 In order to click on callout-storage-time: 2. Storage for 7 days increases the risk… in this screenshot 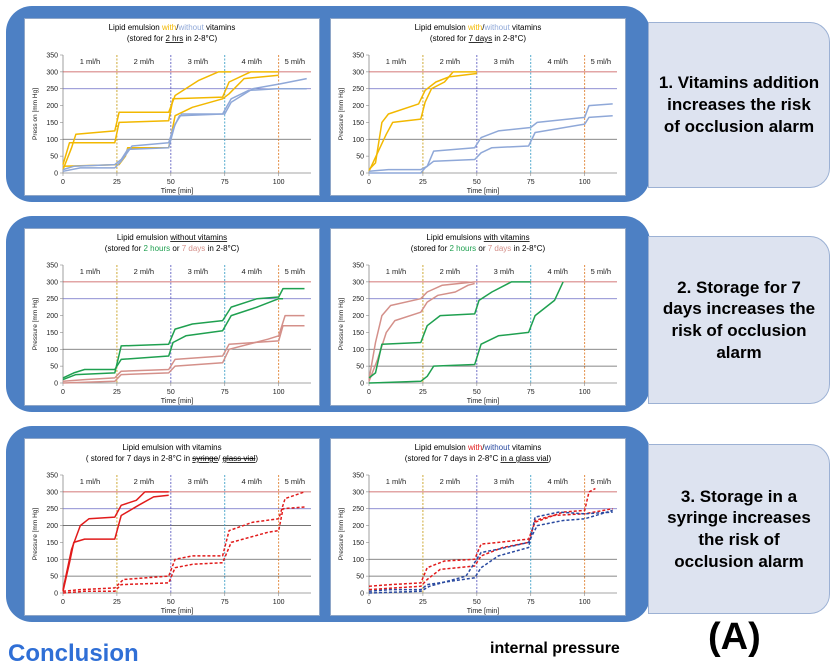, I will do `click(739, 320)`.